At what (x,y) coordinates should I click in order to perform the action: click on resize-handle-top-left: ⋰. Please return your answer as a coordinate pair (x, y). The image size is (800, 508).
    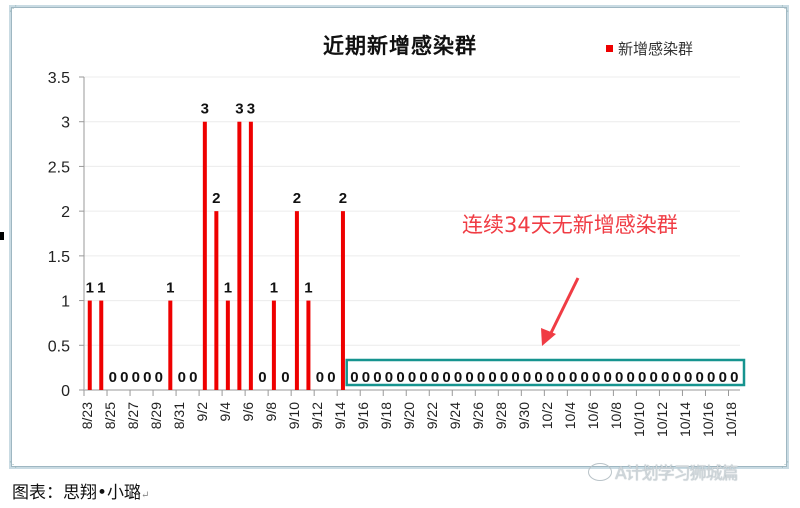
    Looking at the image, I should click on (13, 8).